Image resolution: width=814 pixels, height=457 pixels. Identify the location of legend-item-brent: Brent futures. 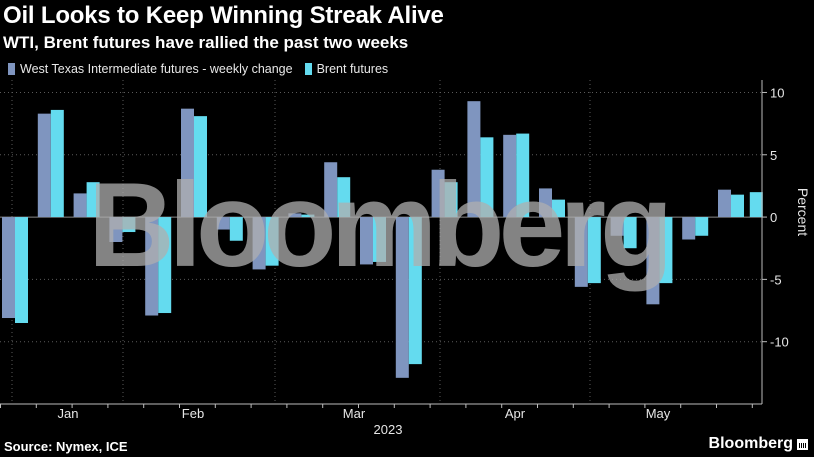
(346, 69).